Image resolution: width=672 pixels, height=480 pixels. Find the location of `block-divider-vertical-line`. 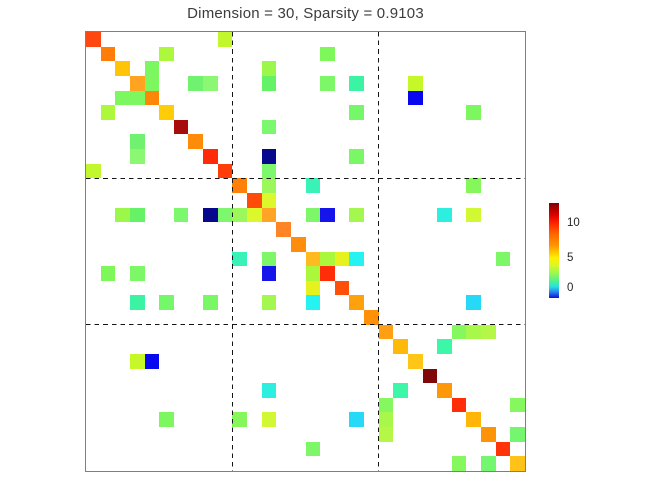

block-divider-vertical-line is located at coordinates (232, 251).